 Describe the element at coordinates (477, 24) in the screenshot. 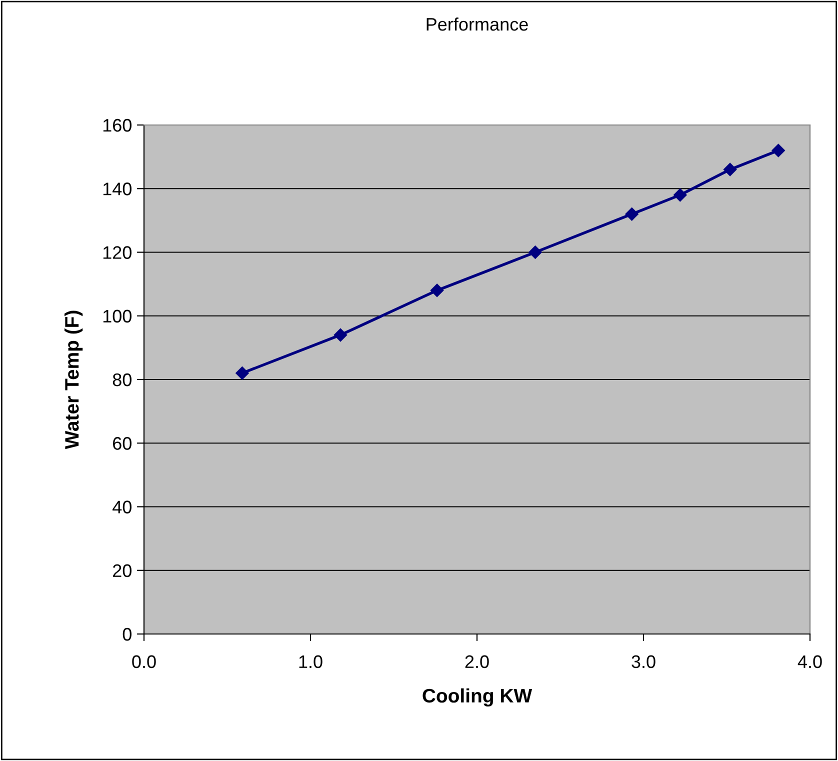

I see `chart-title: Performance` at that location.